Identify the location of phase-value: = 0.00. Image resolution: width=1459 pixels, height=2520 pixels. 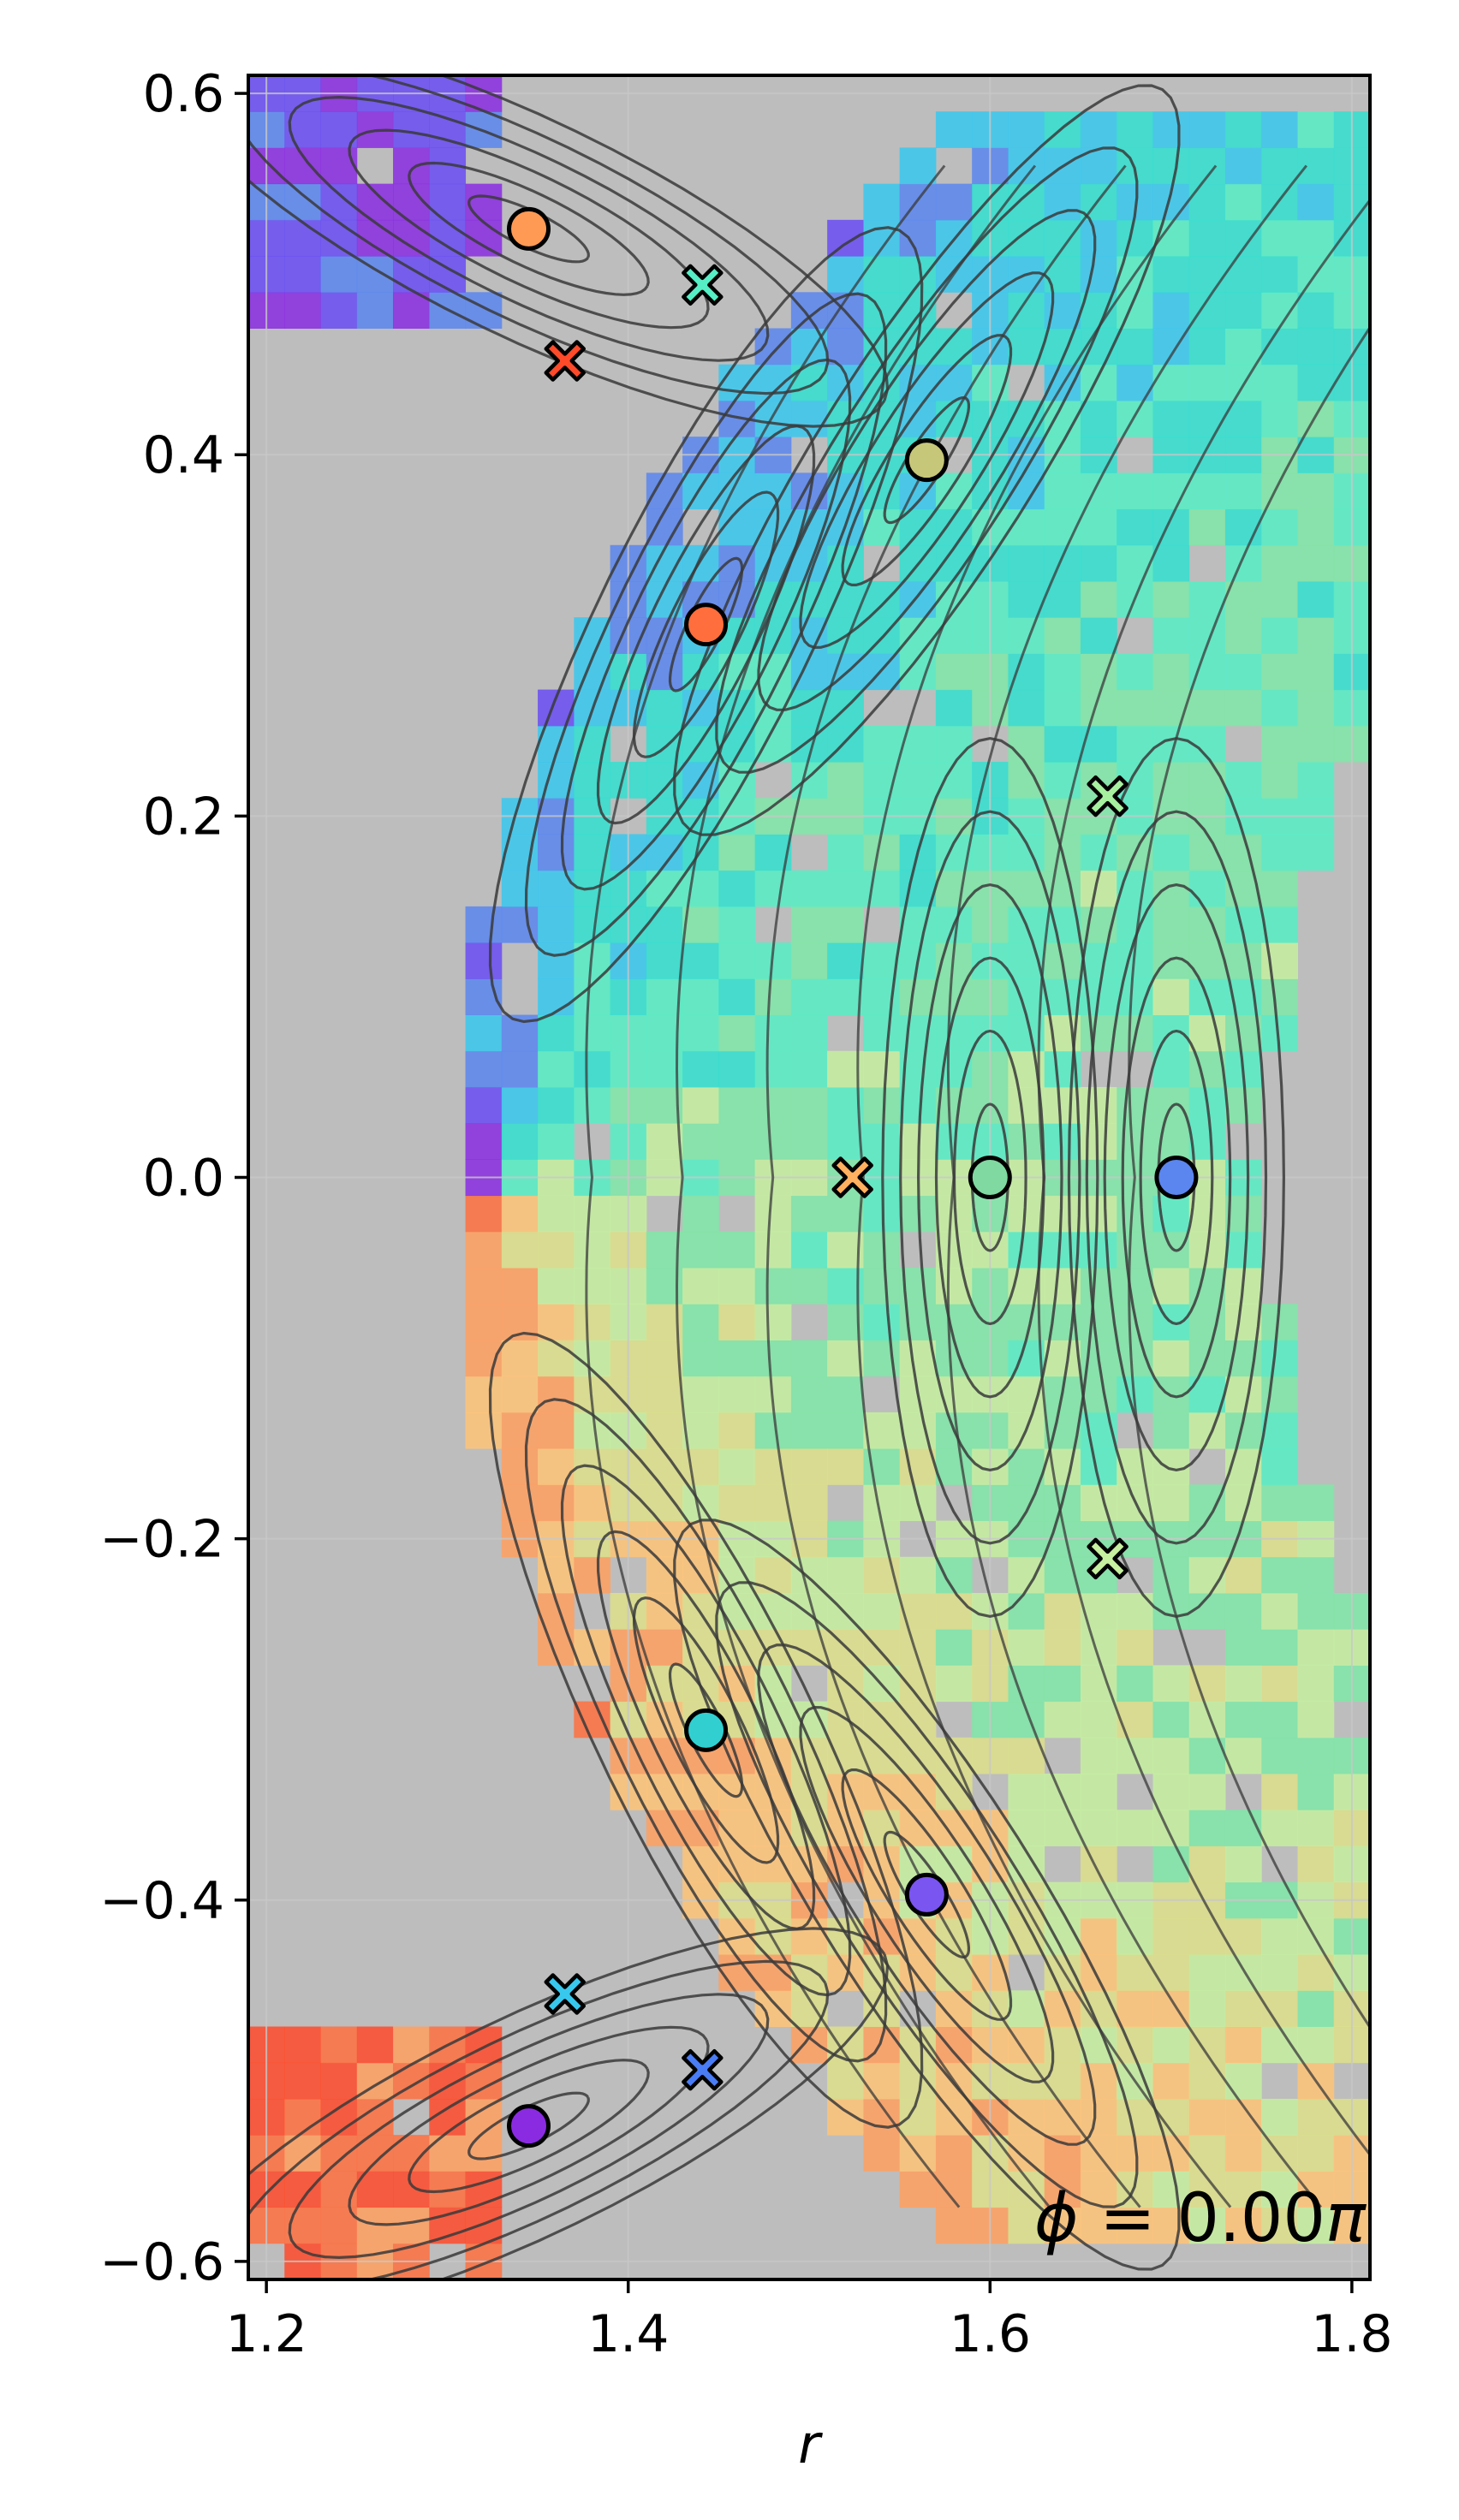
(1201, 2218).